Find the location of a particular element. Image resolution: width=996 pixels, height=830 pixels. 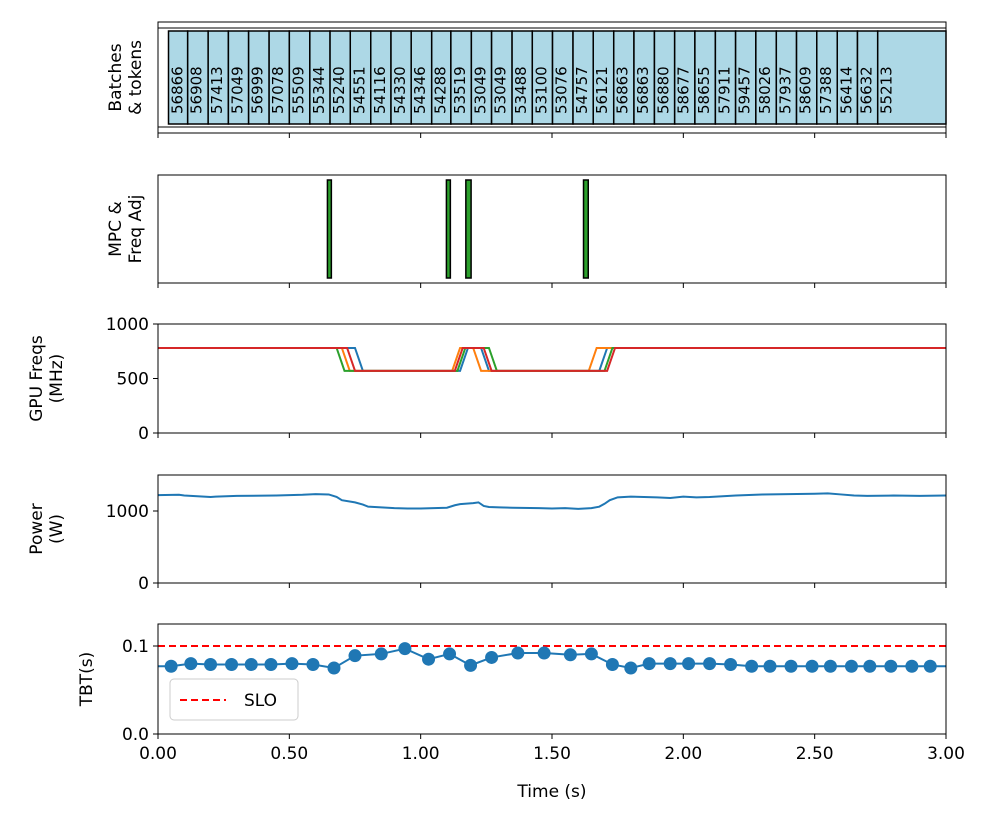

legend: SLO is located at coordinates (234, 699).